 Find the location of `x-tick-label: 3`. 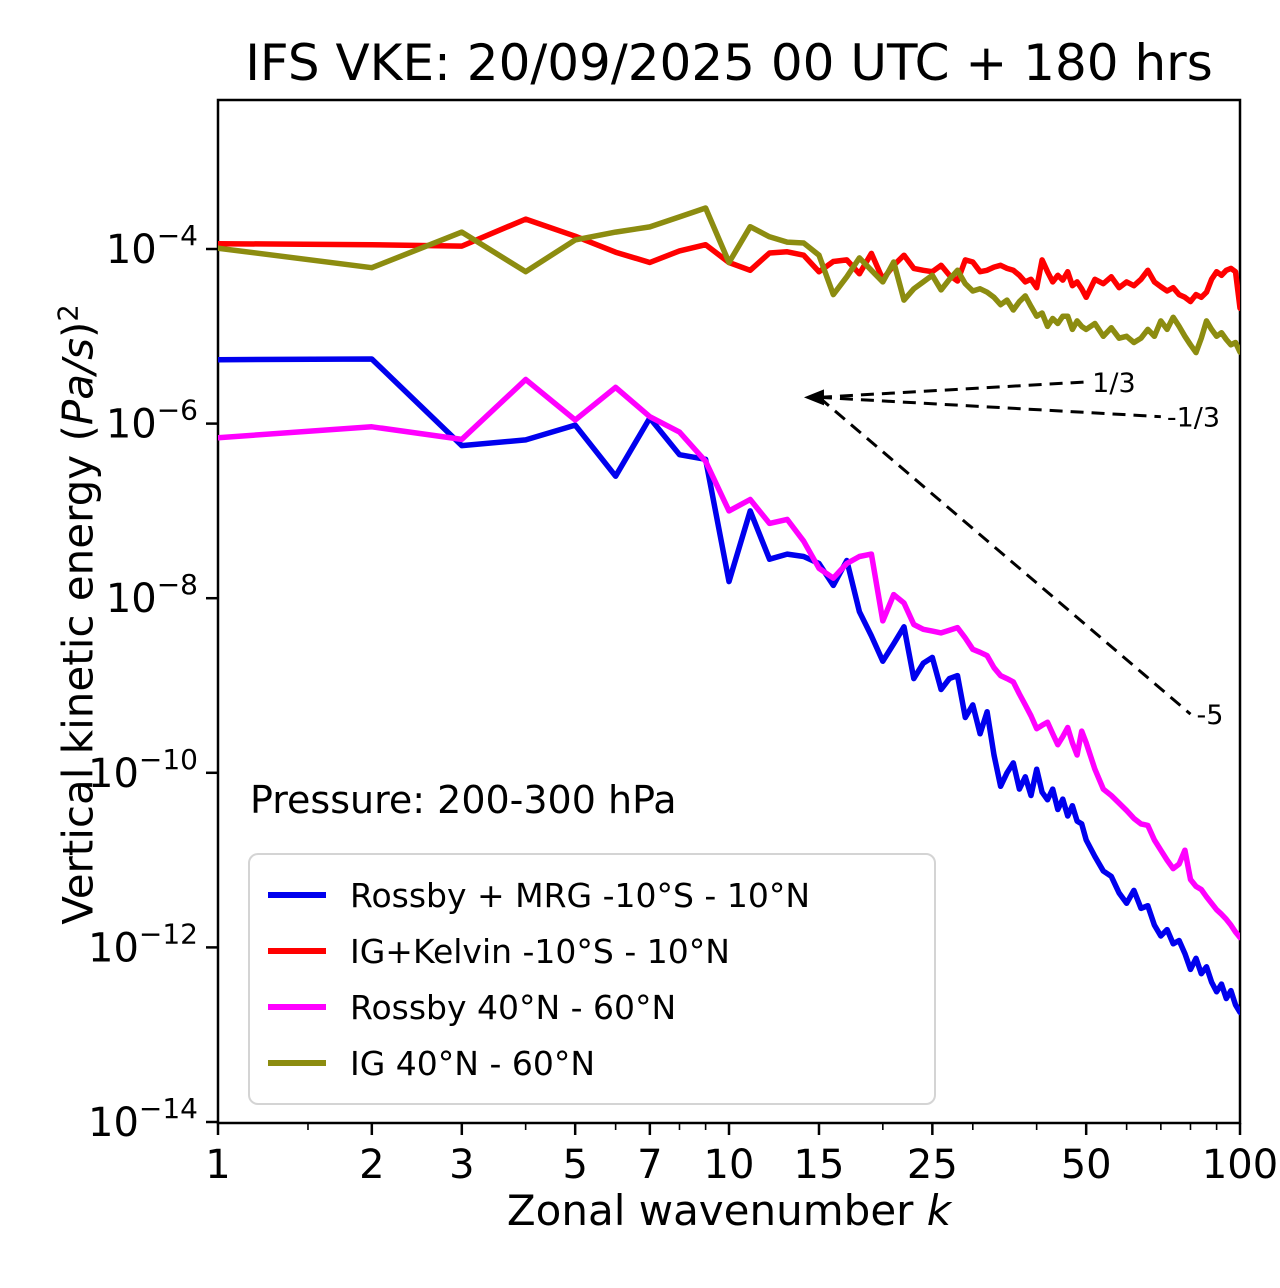

x-tick-label: 3 is located at coordinates (461, 1165).